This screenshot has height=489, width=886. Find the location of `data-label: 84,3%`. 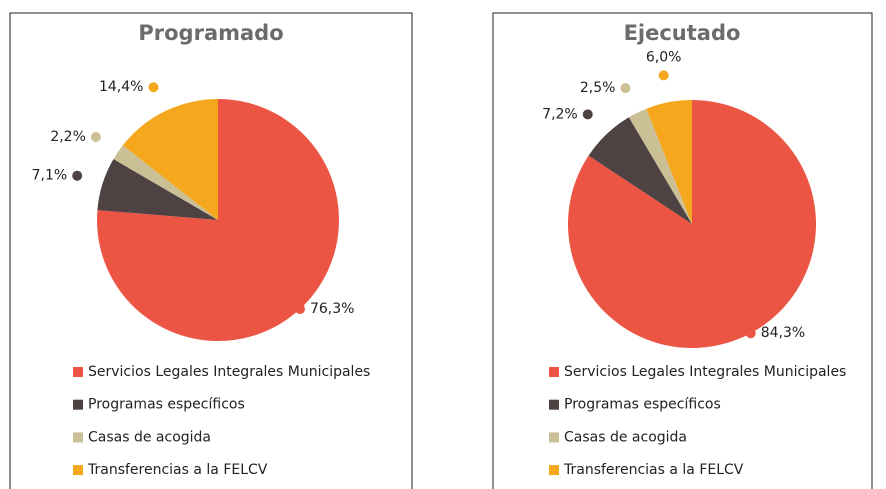

data-label: 84,3% is located at coordinates (783, 333).